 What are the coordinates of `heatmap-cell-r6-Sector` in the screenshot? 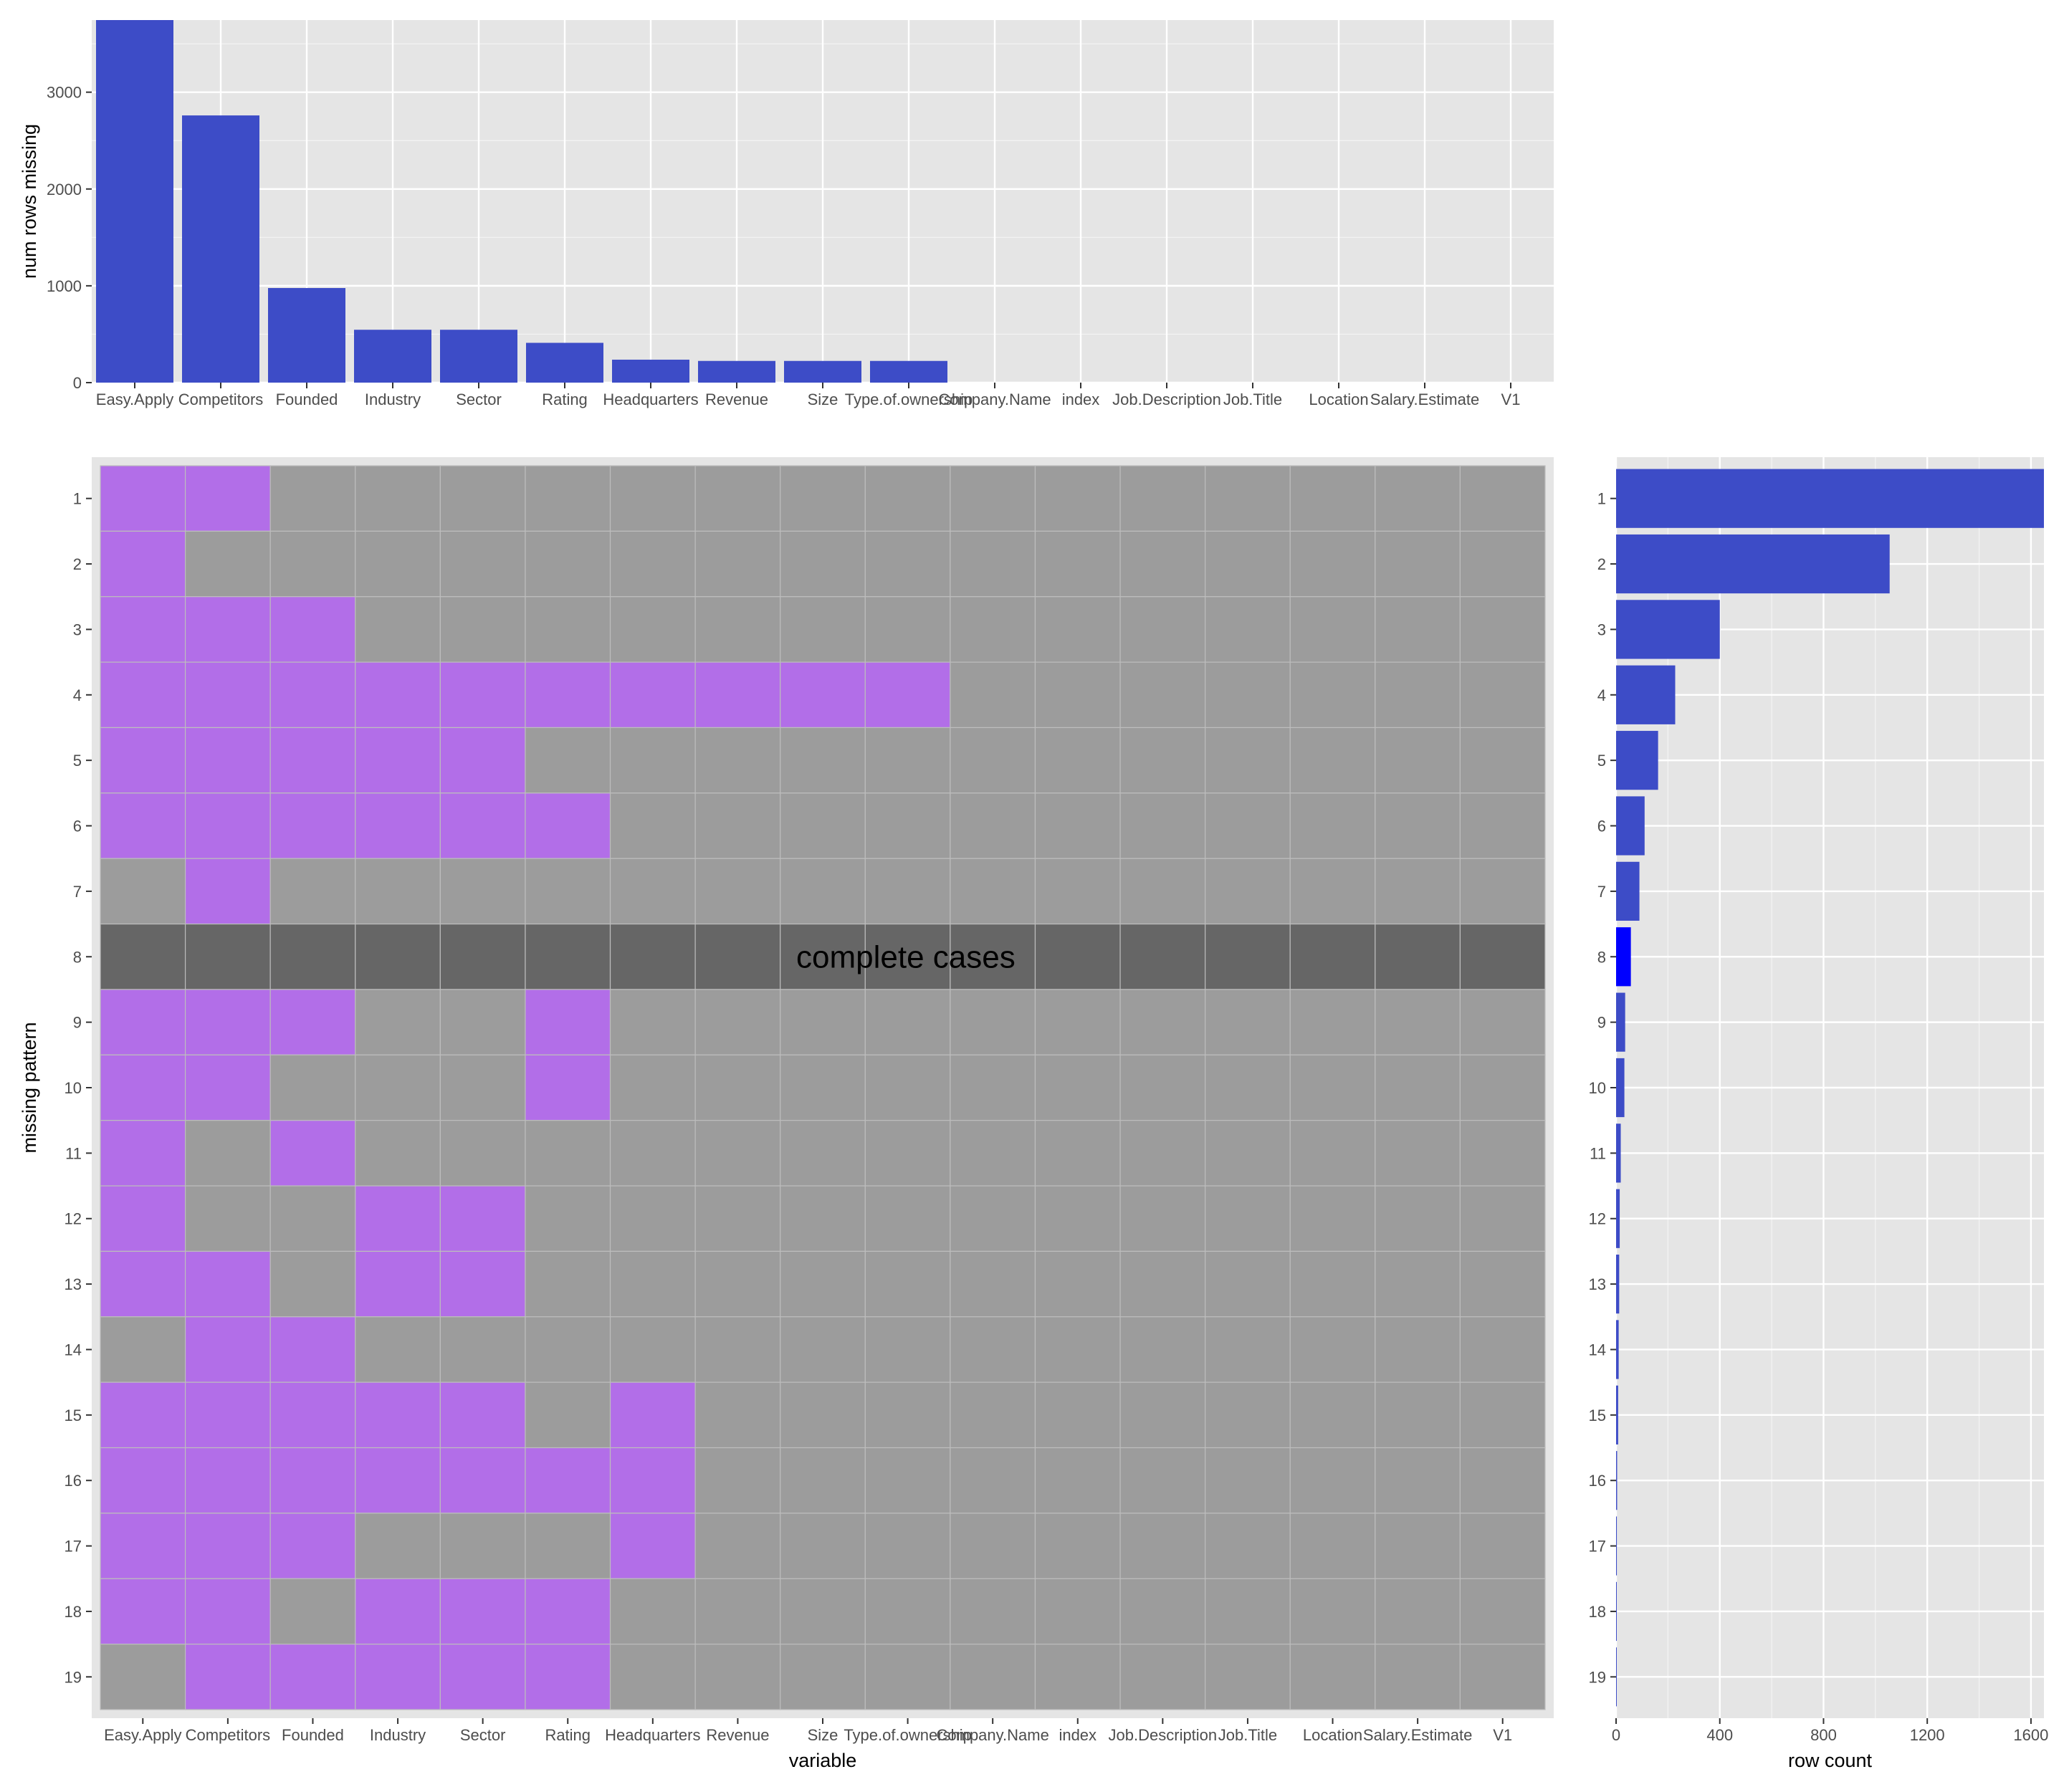 It's located at (483, 825).